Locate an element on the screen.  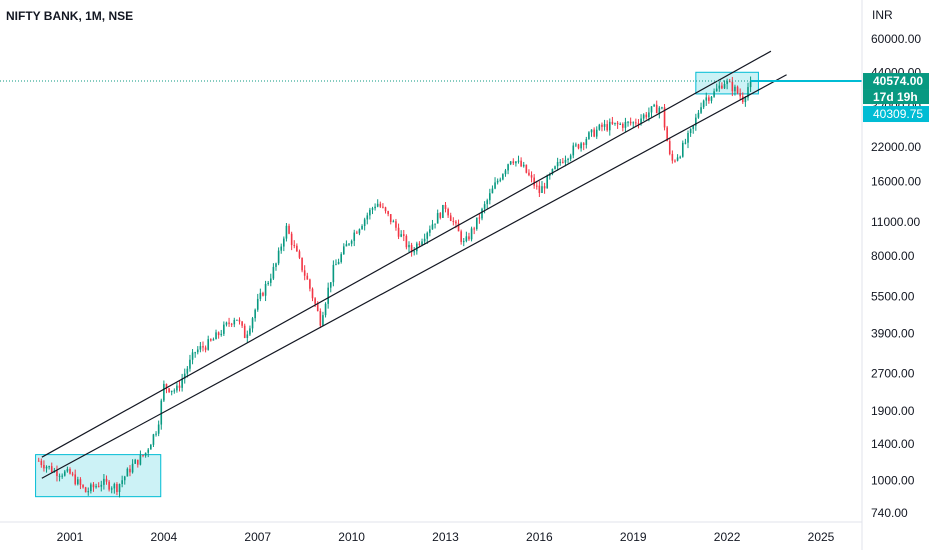
y-tick-label: 3900.00 is located at coordinates (893, 334).